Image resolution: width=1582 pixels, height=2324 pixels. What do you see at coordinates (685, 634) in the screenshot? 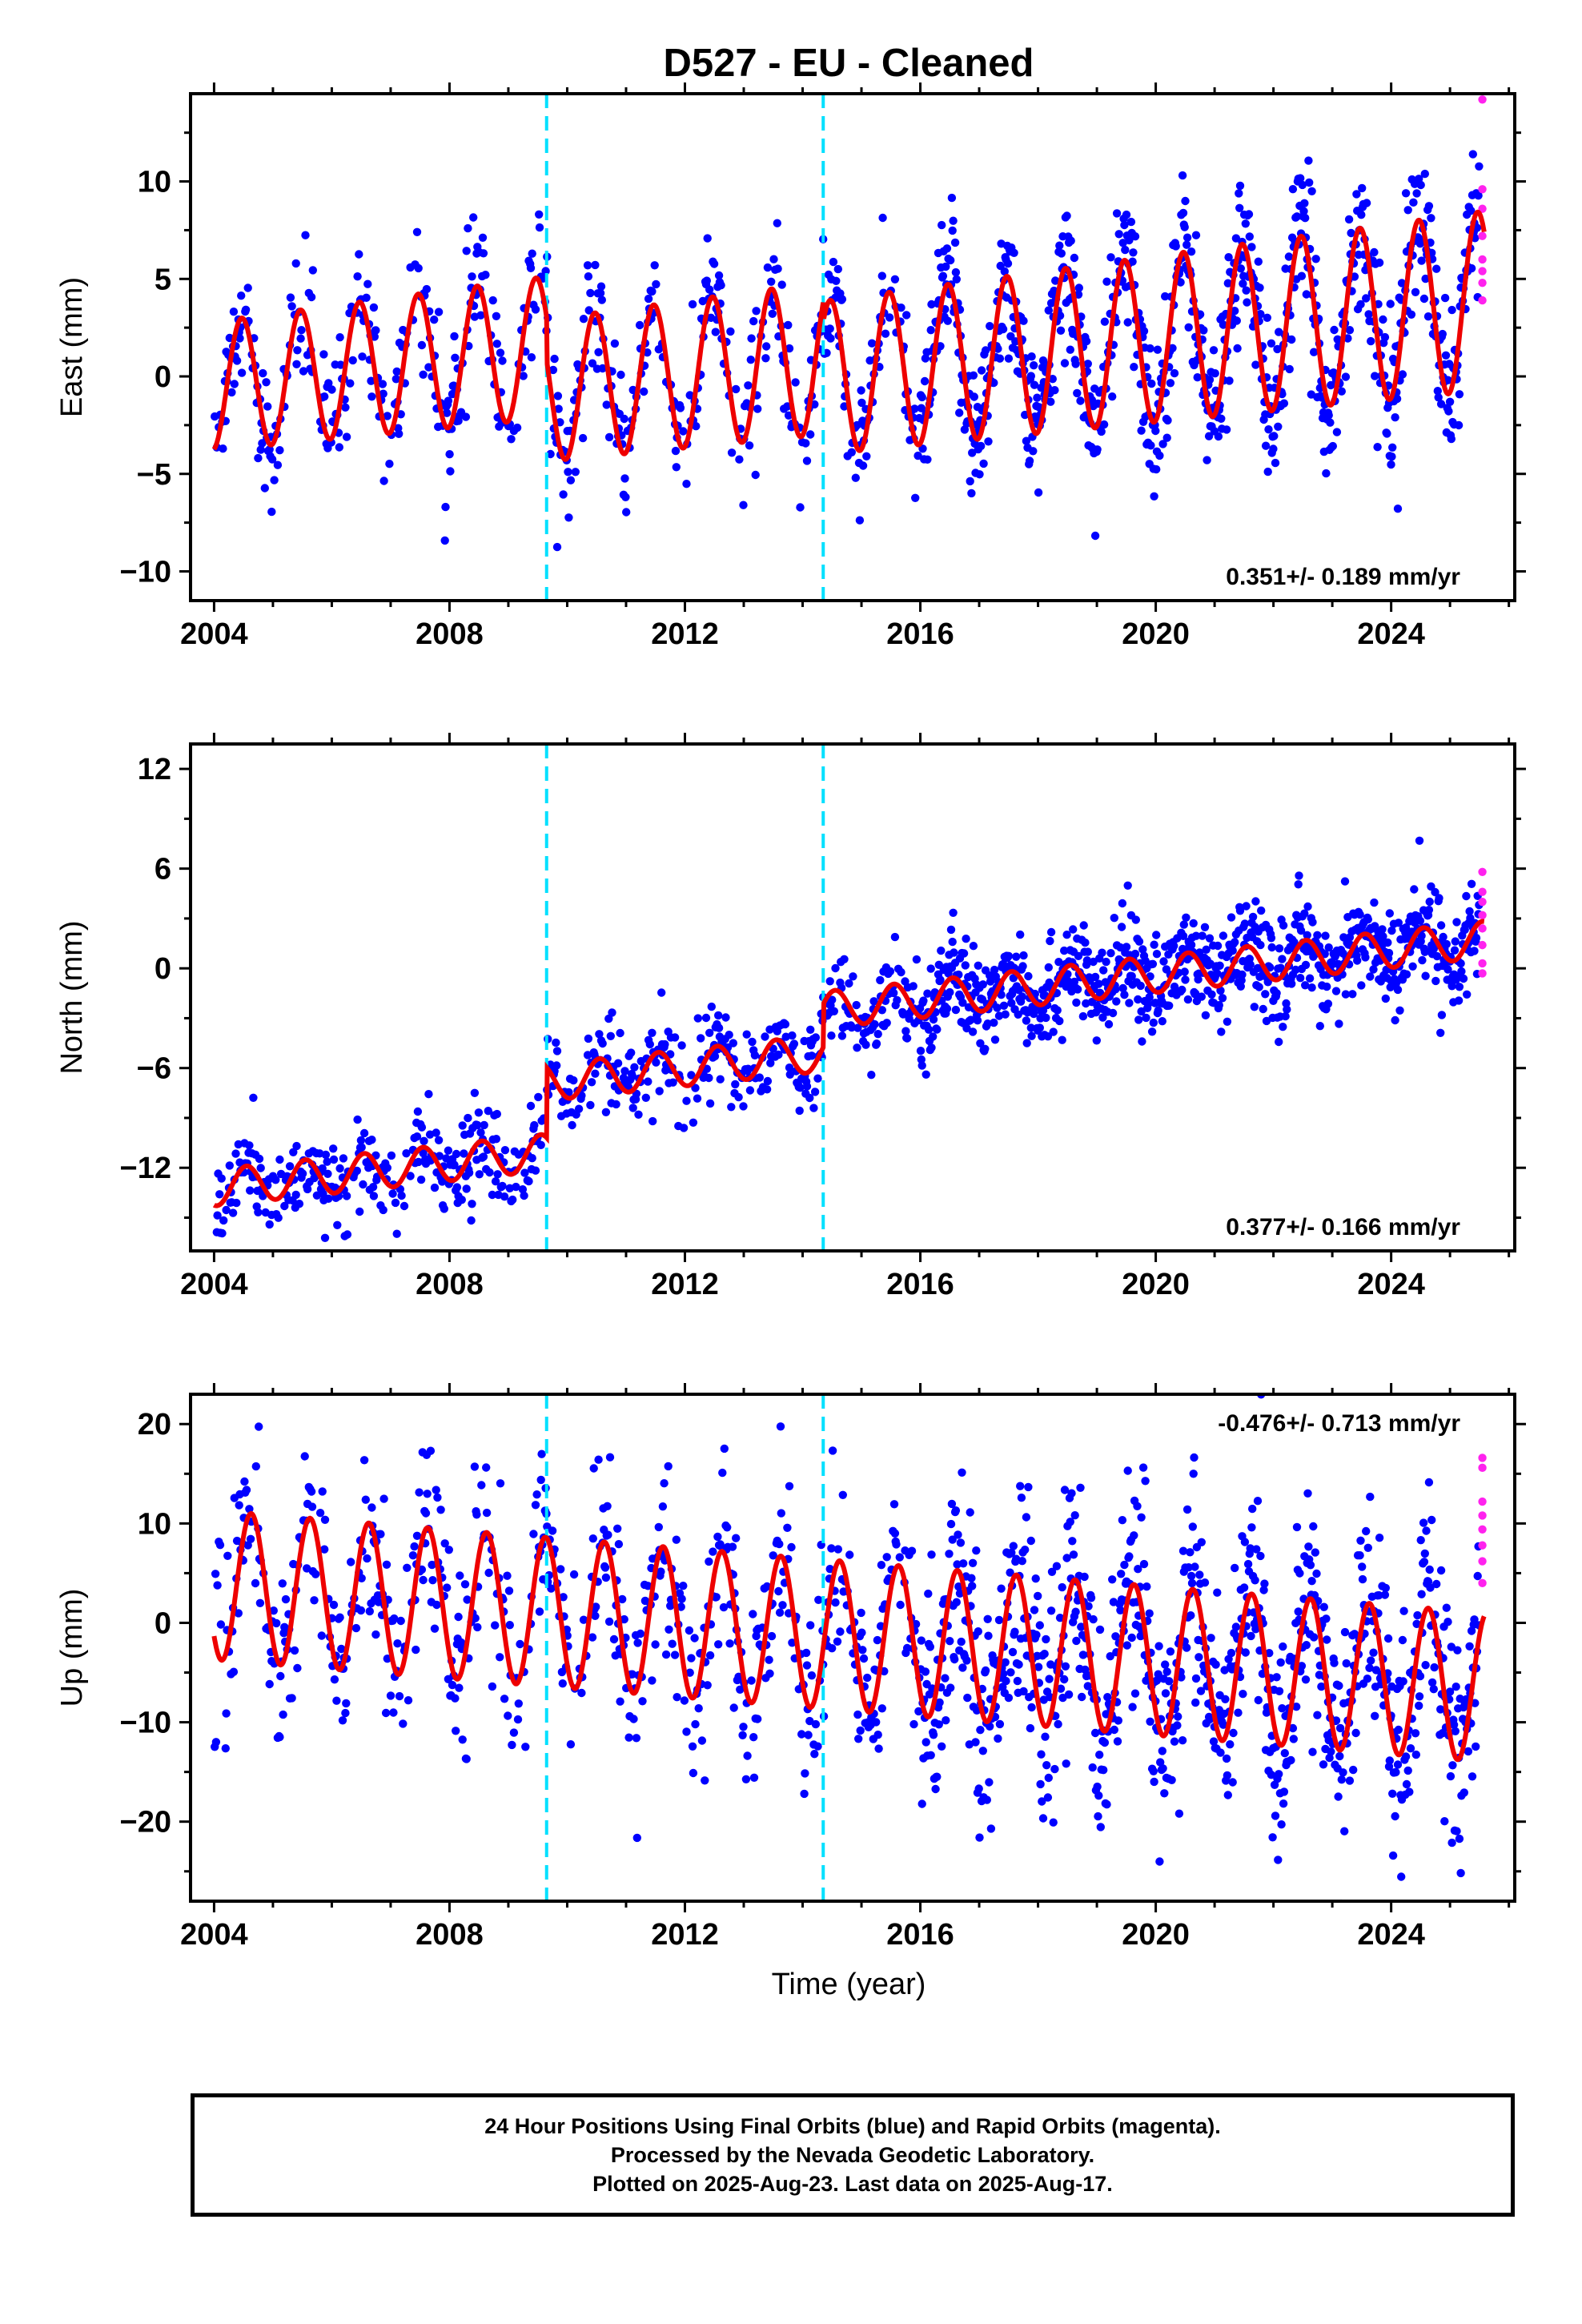
I see `x-tick-label: 2012` at bounding box center [685, 634].